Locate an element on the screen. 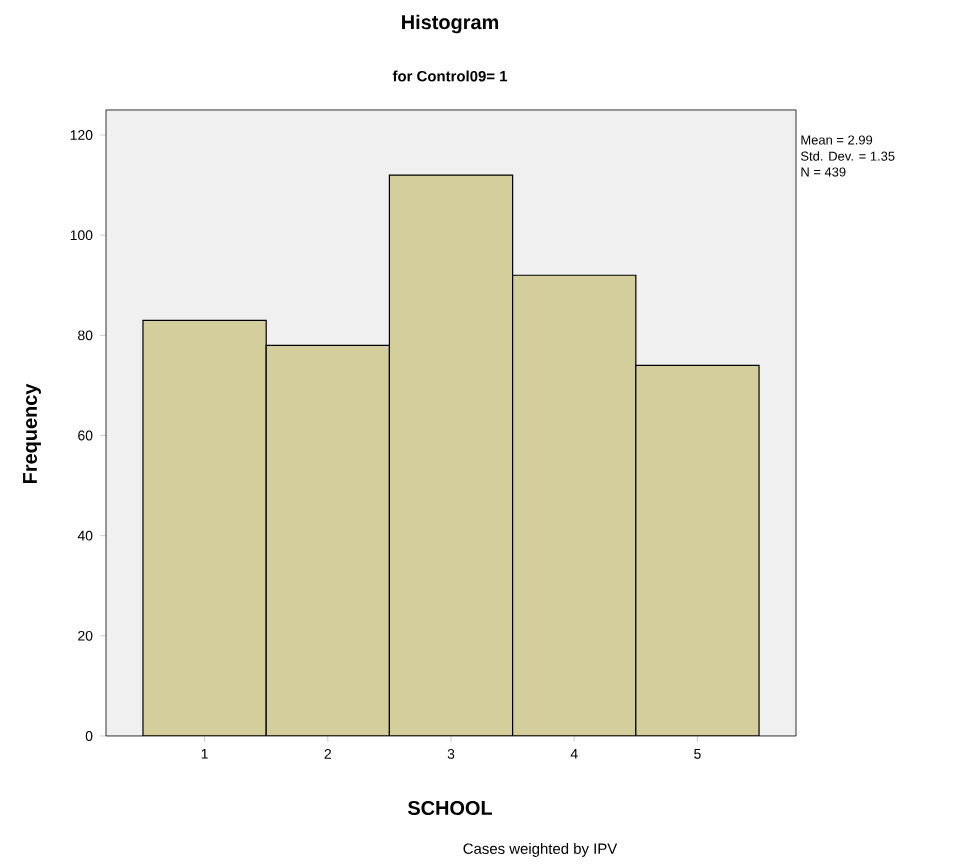 Image resolution: width=976 pixels, height=868 pixels. x-axis-title: SCHOOL is located at coordinates (450, 808).